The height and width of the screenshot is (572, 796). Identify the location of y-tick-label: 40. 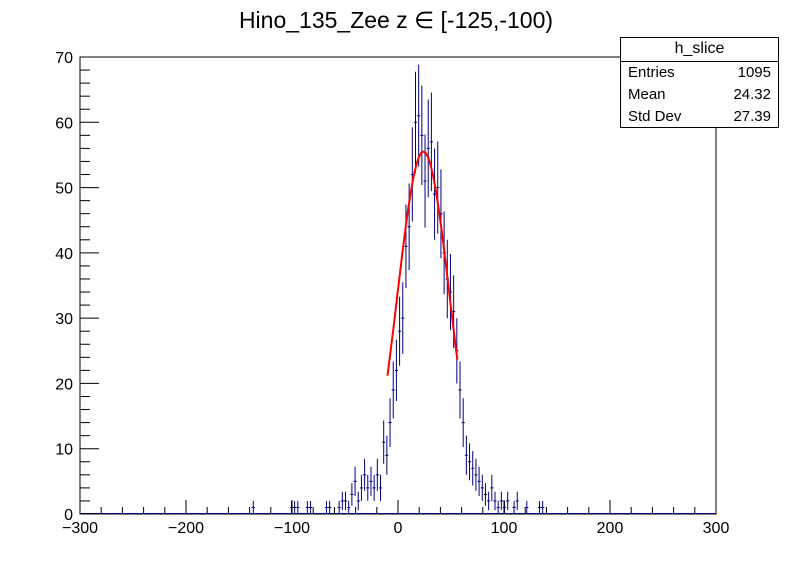
(64, 254).